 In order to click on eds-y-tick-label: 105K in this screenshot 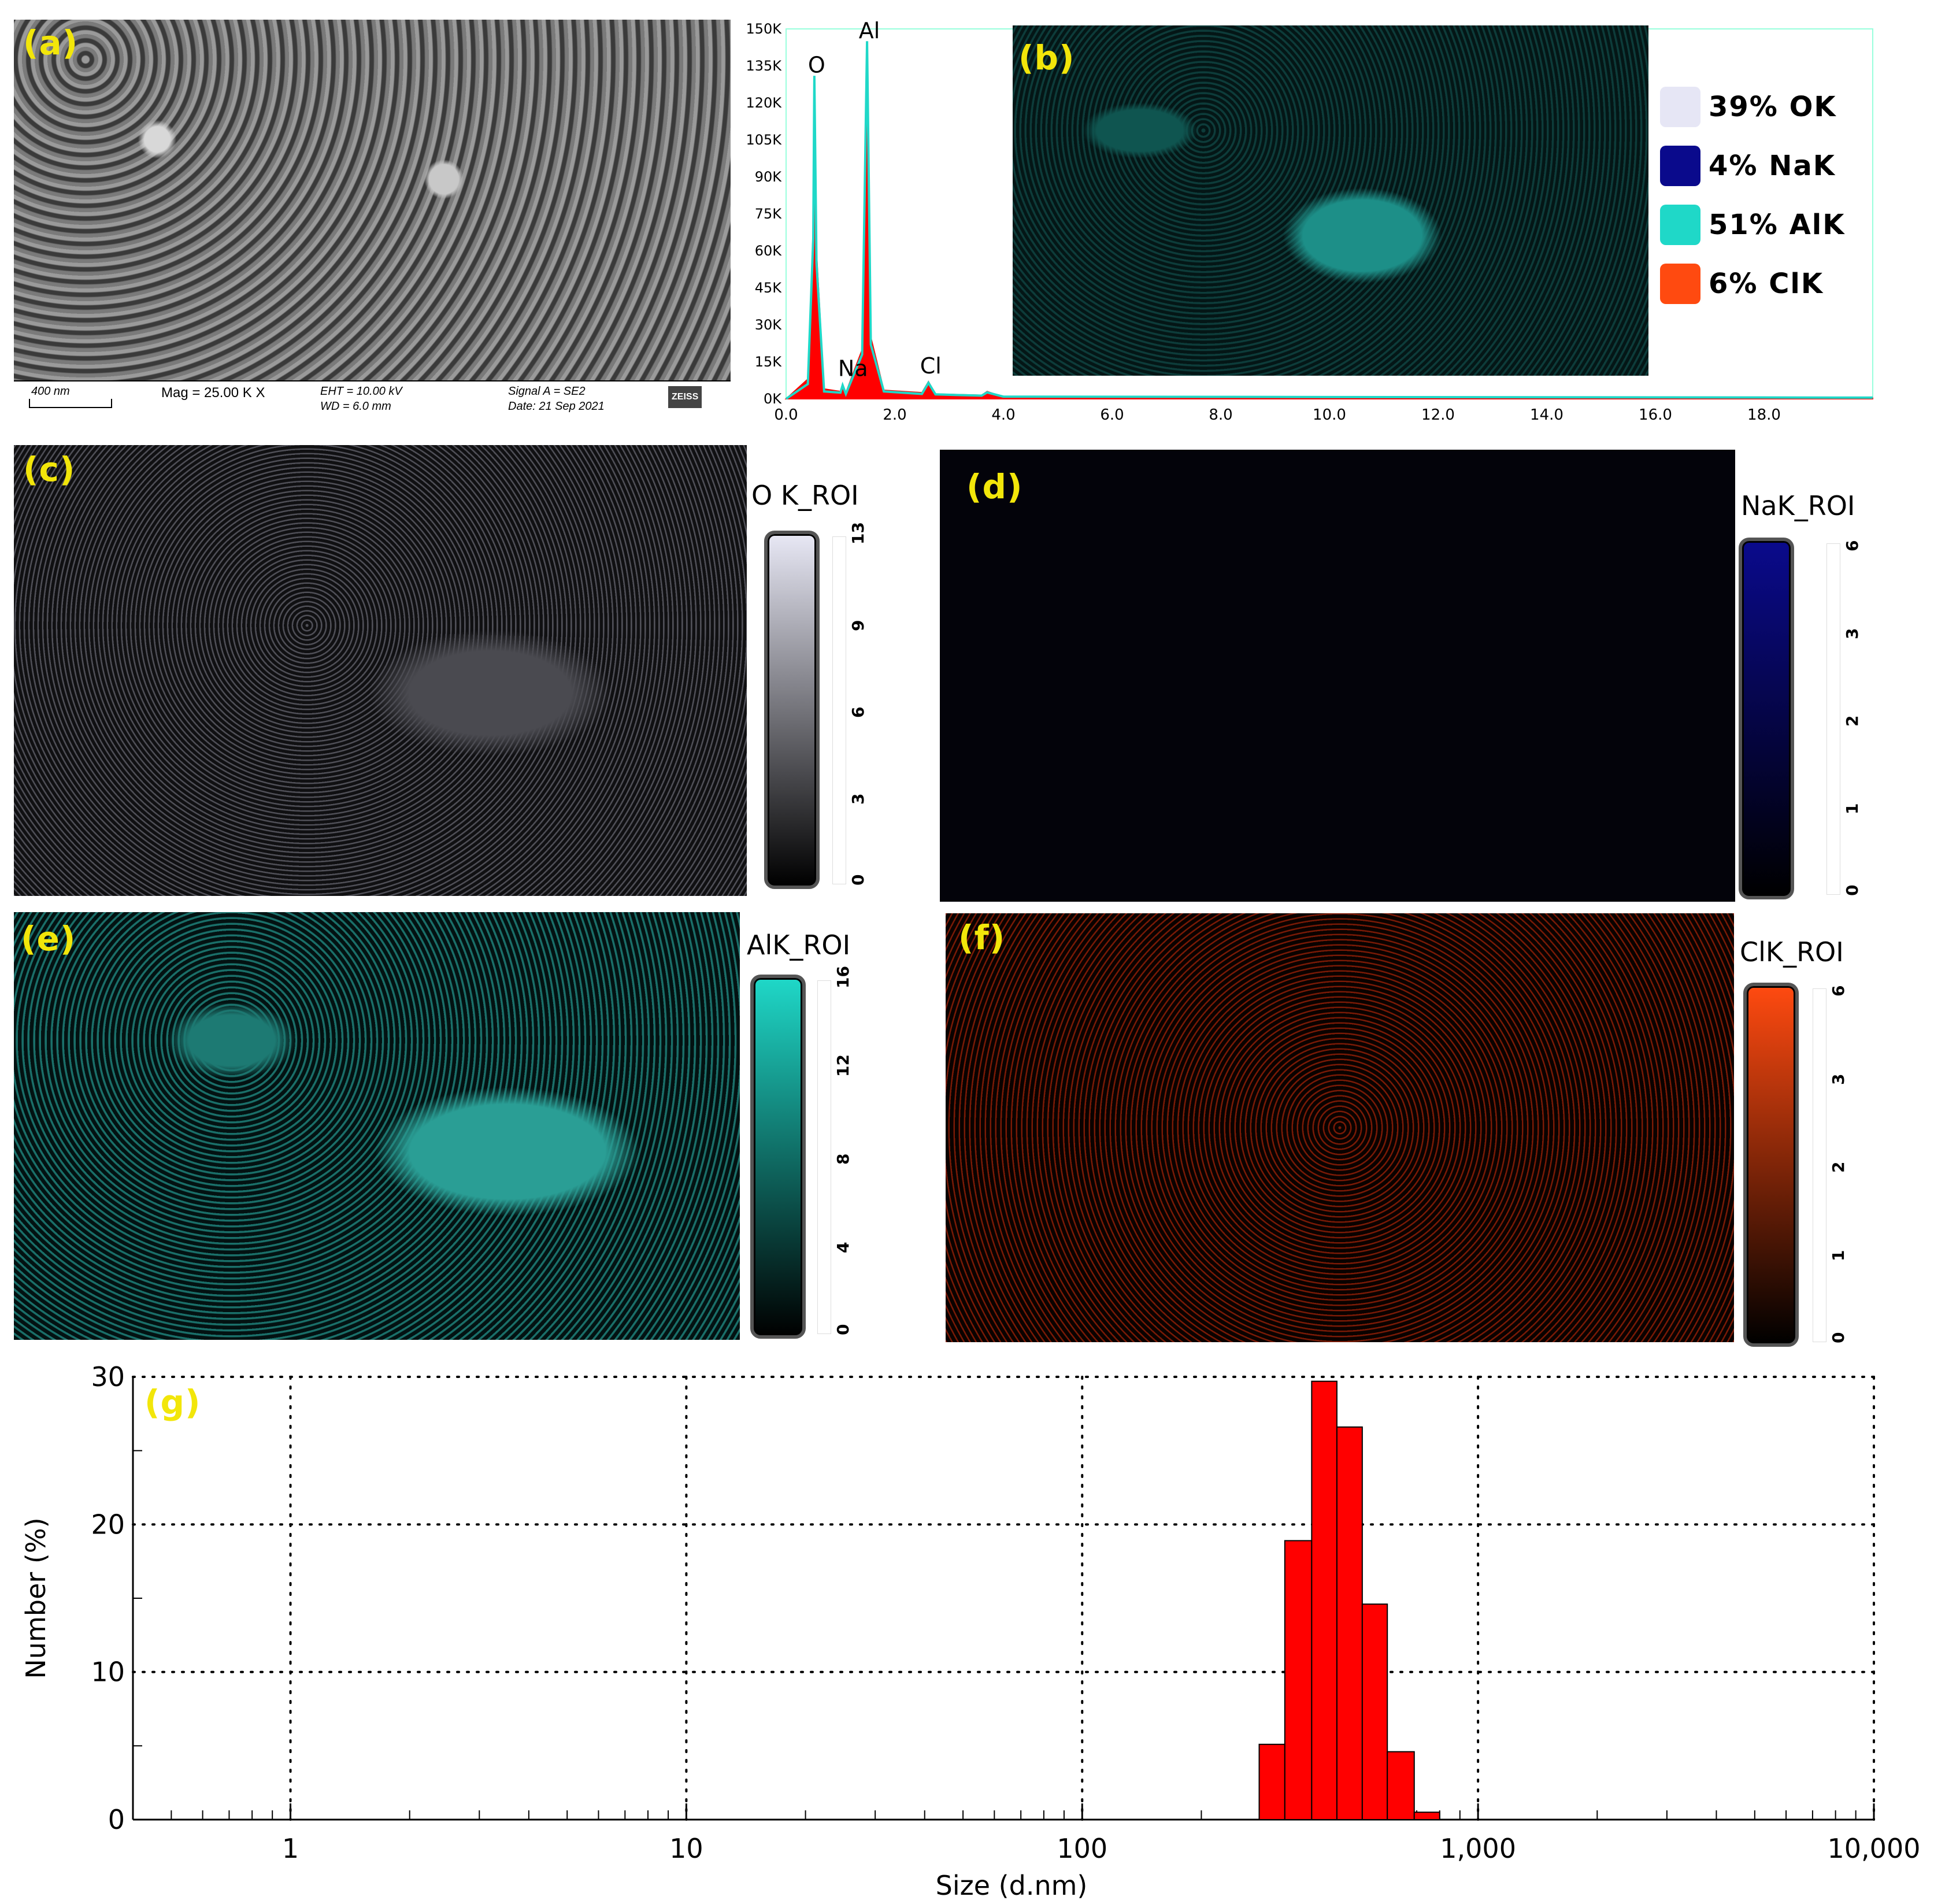, I will do `click(764, 140)`.